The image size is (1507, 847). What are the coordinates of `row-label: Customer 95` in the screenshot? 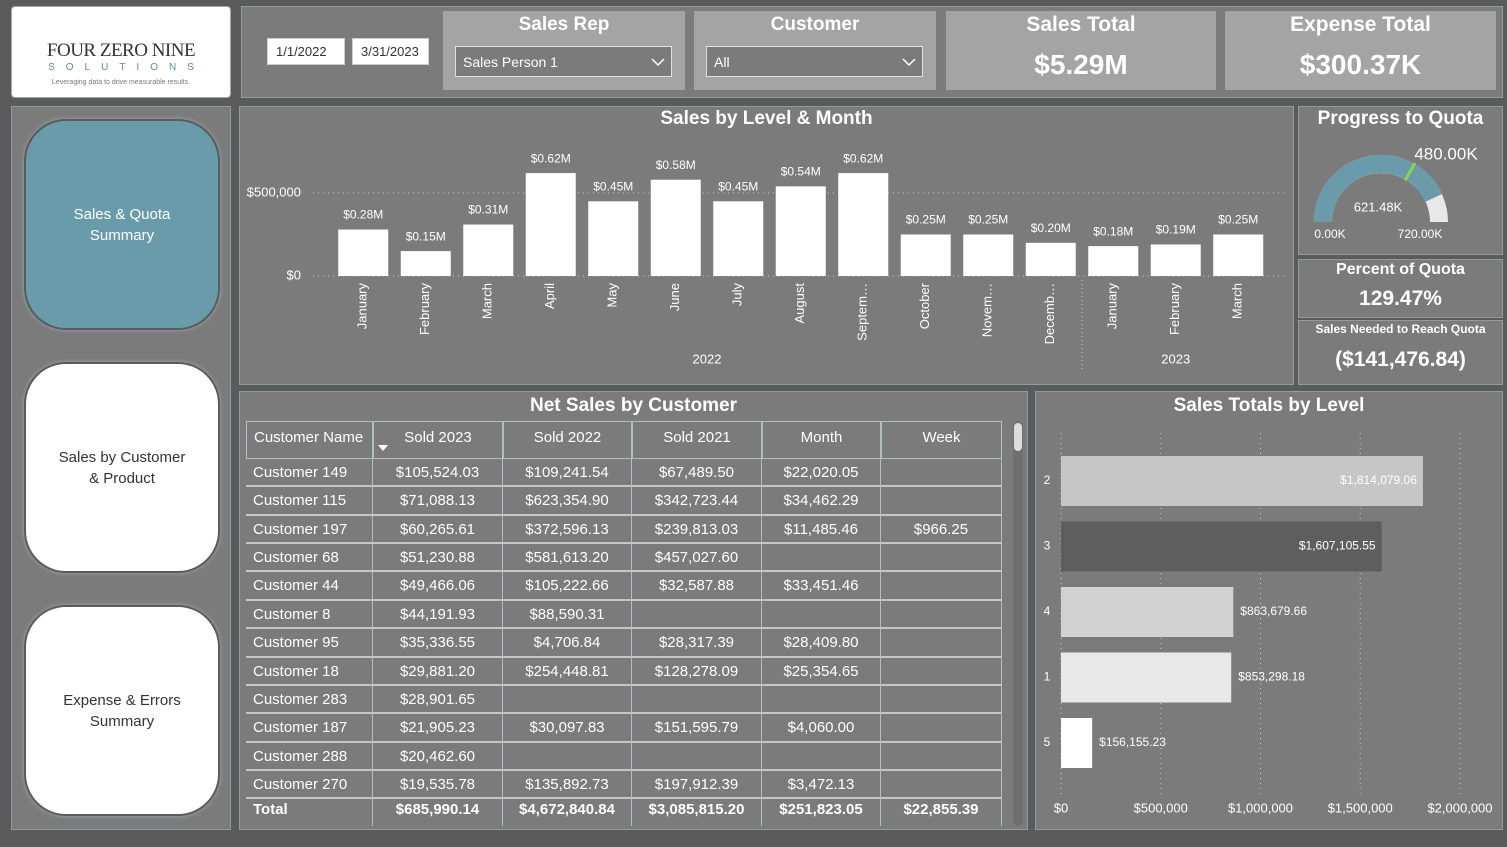 It's located at (309, 643).